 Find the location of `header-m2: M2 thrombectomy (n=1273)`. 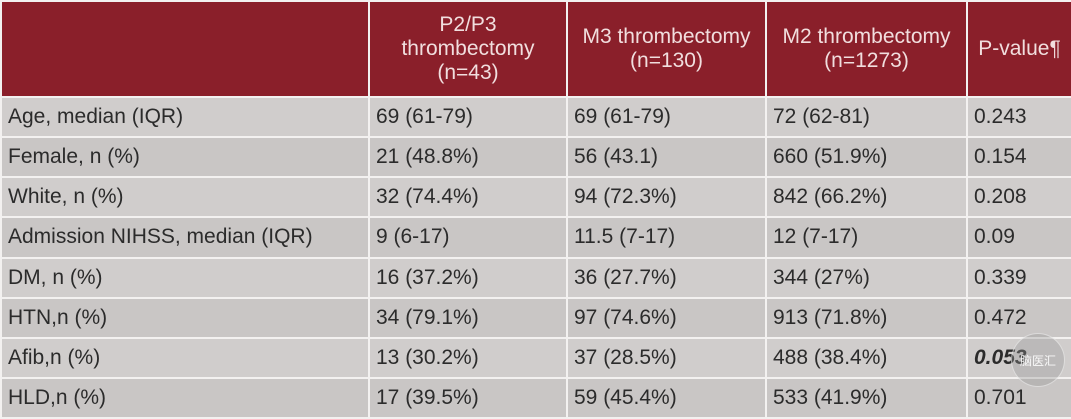

header-m2: M2 thrombectomy (n=1273) is located at coordinates (866, 49).